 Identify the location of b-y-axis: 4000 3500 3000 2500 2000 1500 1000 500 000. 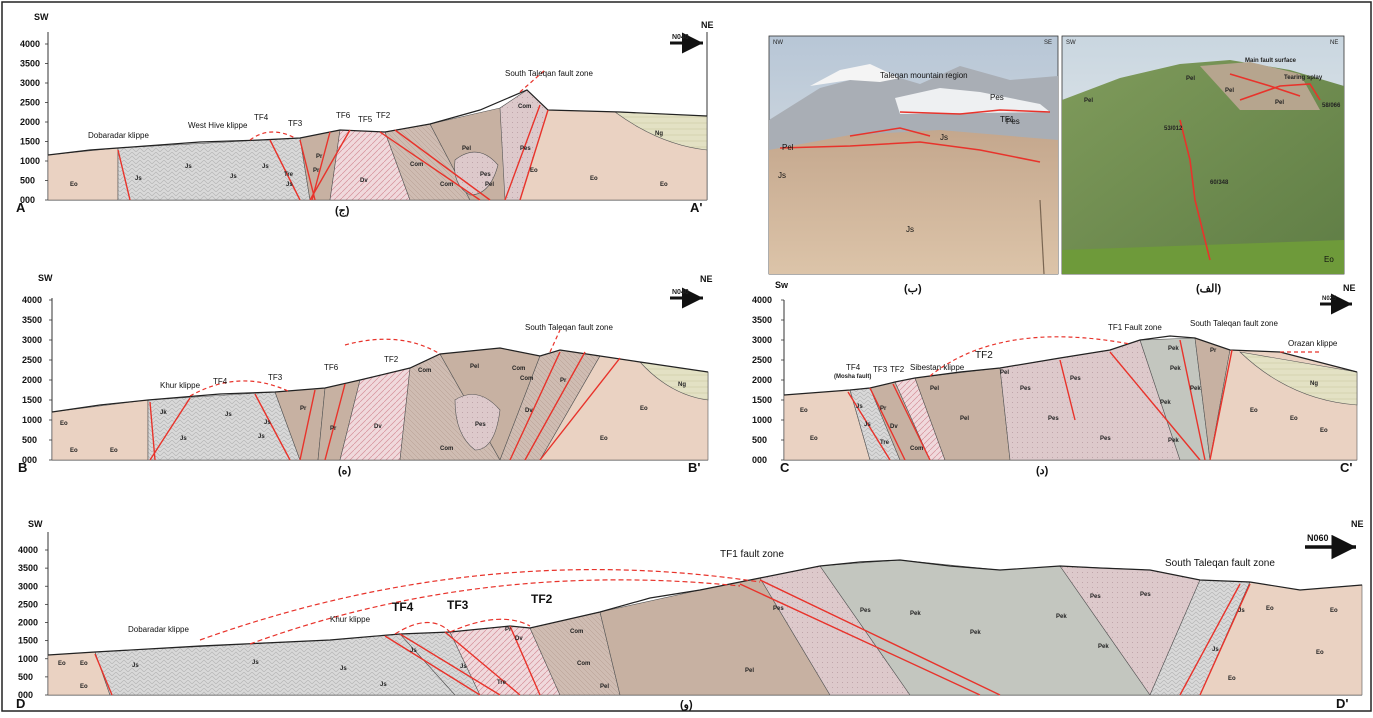
(37, 380).